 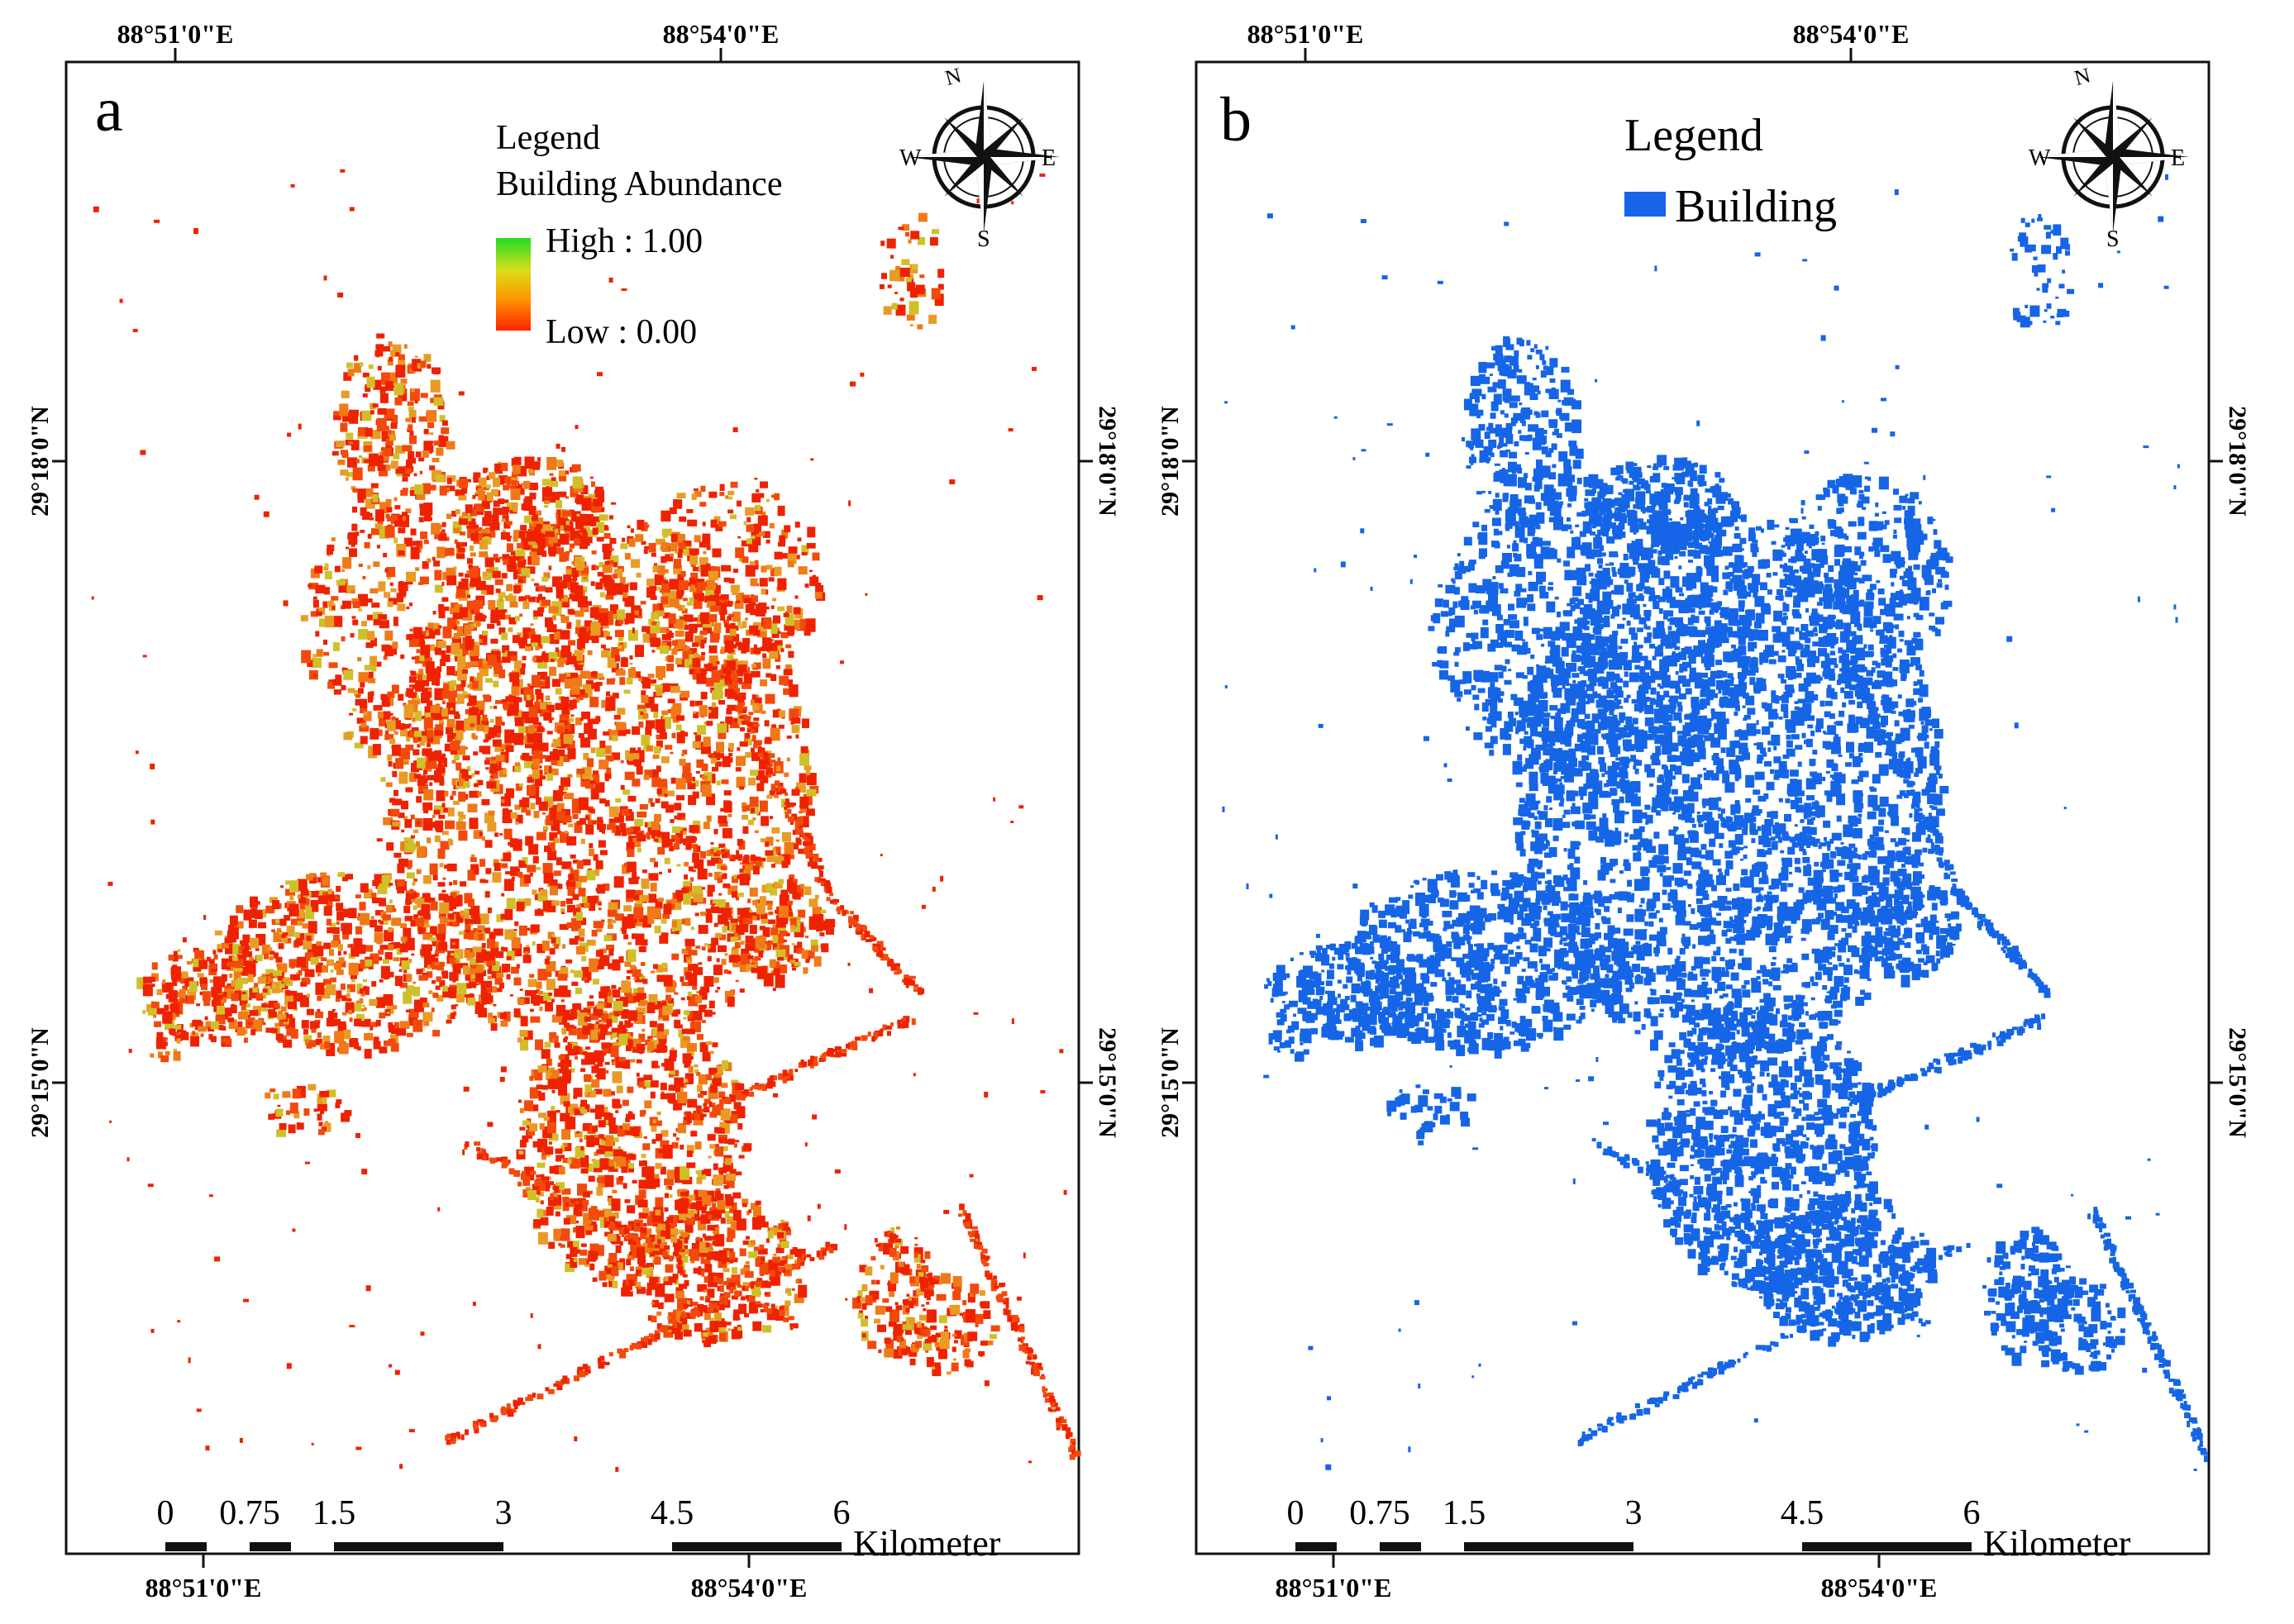 I want to click on panel-label: a, so click(x=109, y=110).